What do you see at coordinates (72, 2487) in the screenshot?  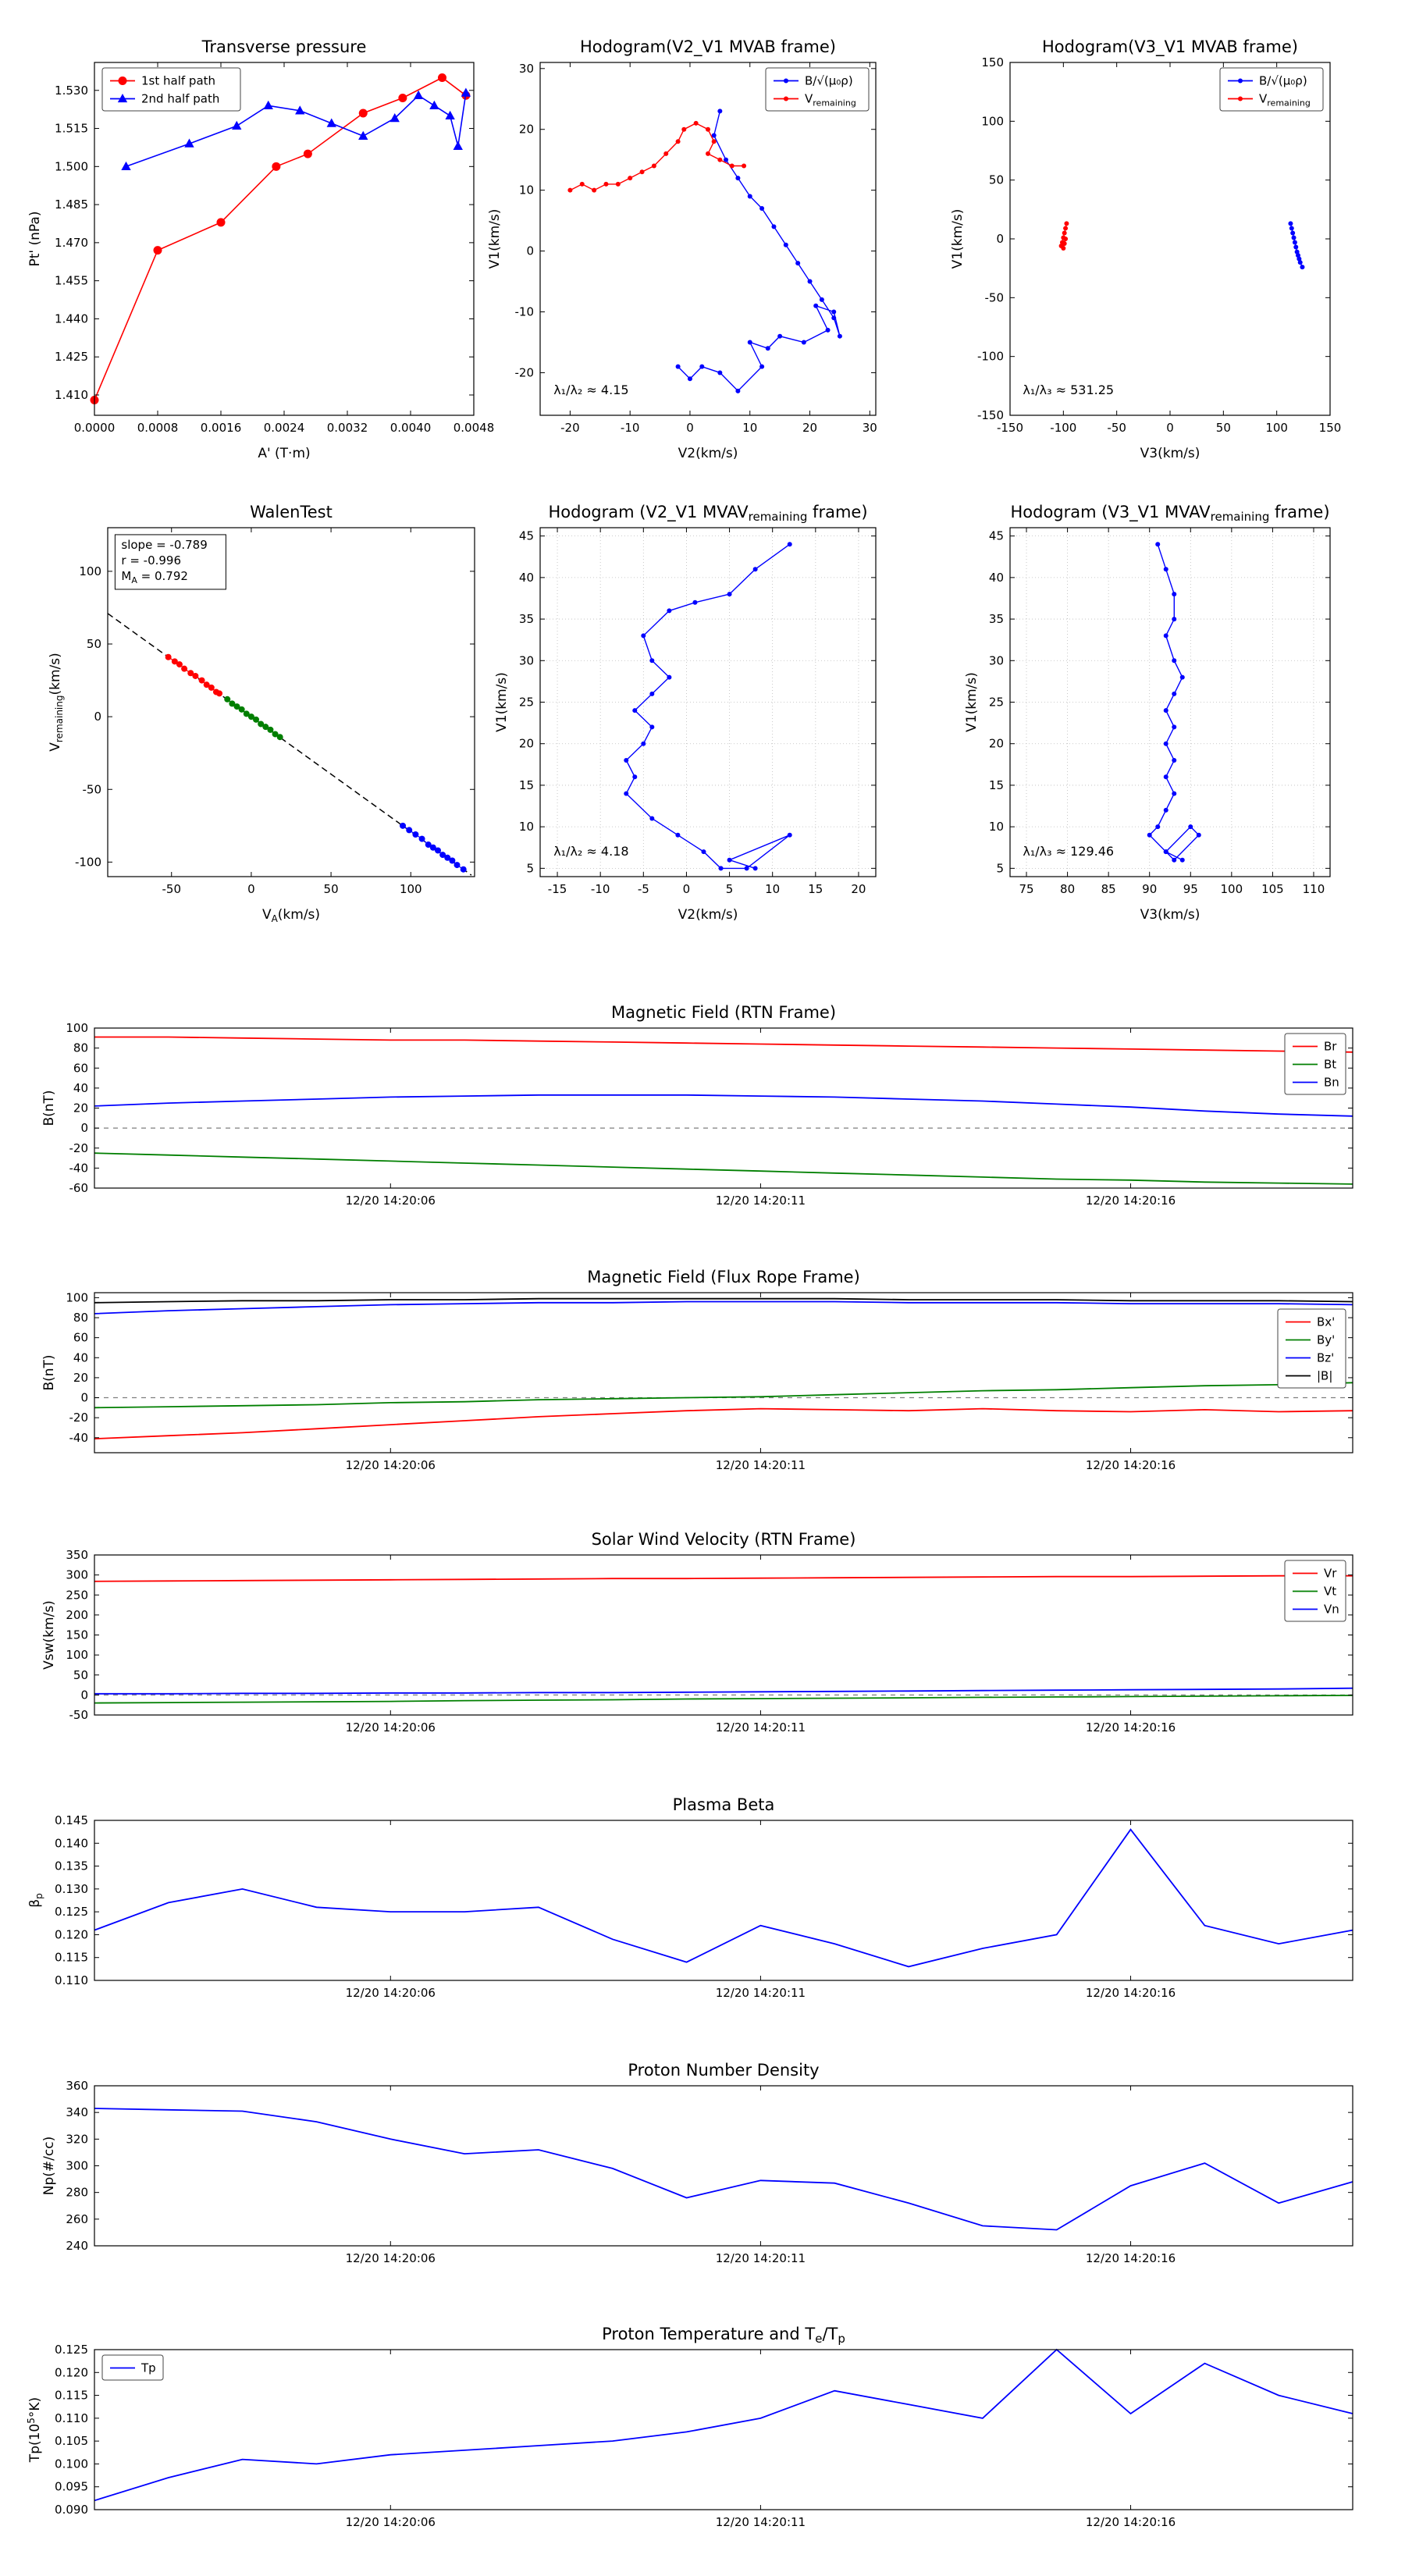 I see `y-tick-label: 0.095` at bounding box center [72, 2487].